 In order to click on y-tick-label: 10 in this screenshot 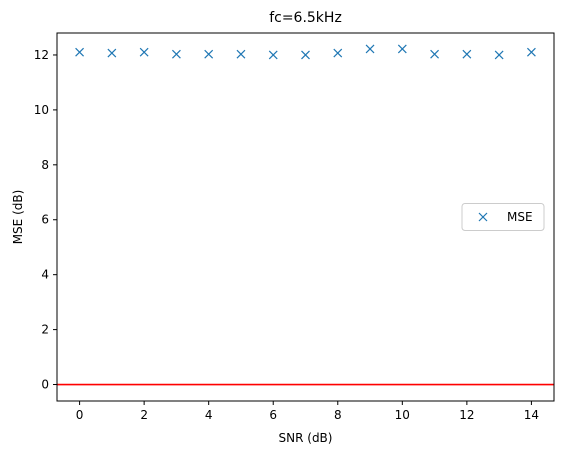, I will do `click(41, 110)`.